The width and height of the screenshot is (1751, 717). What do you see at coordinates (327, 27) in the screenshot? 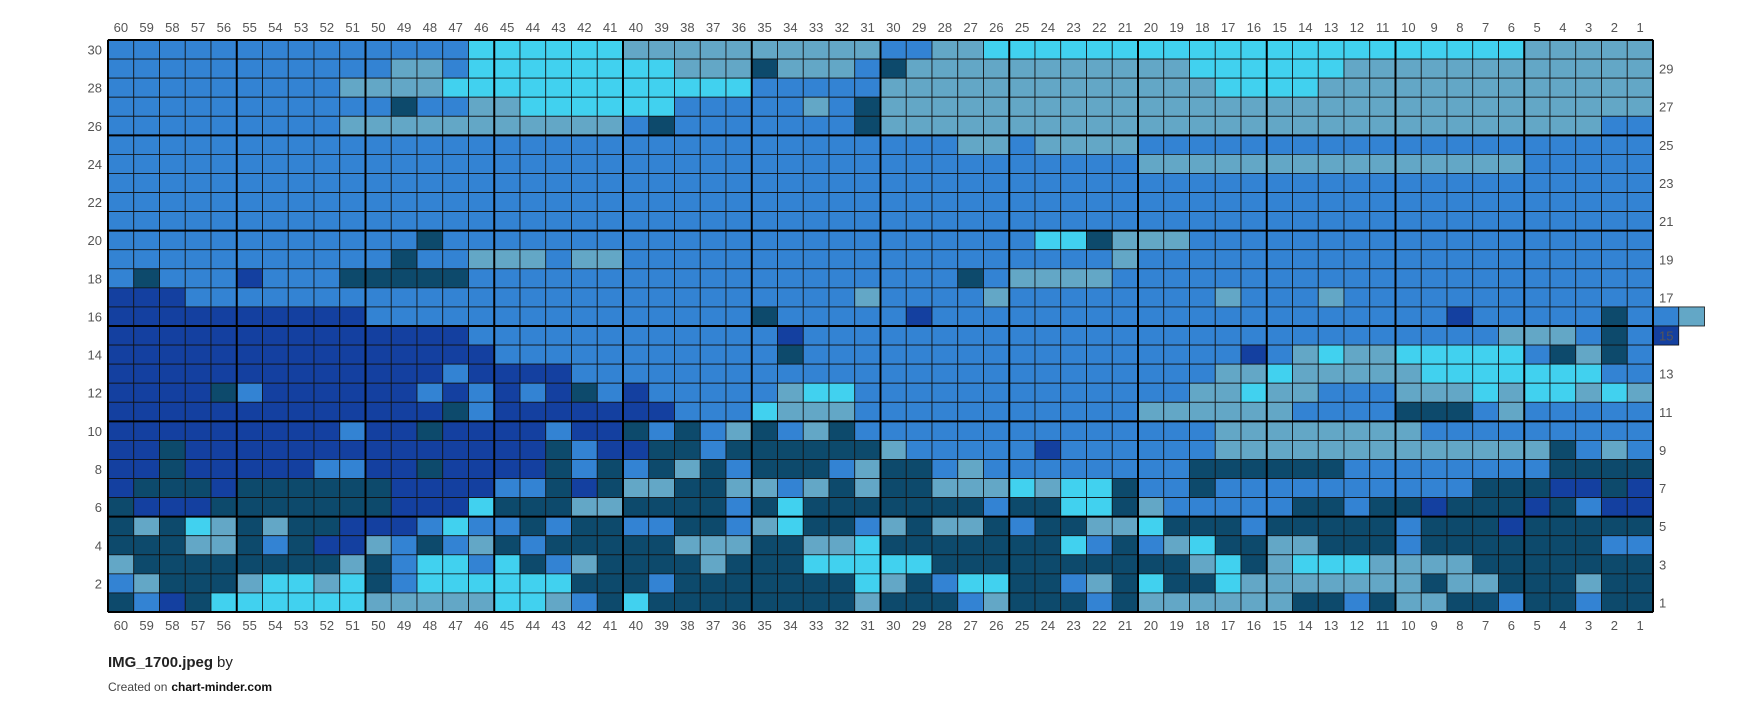
I see `column-label-top: 52` at bounding box center [327, 27].